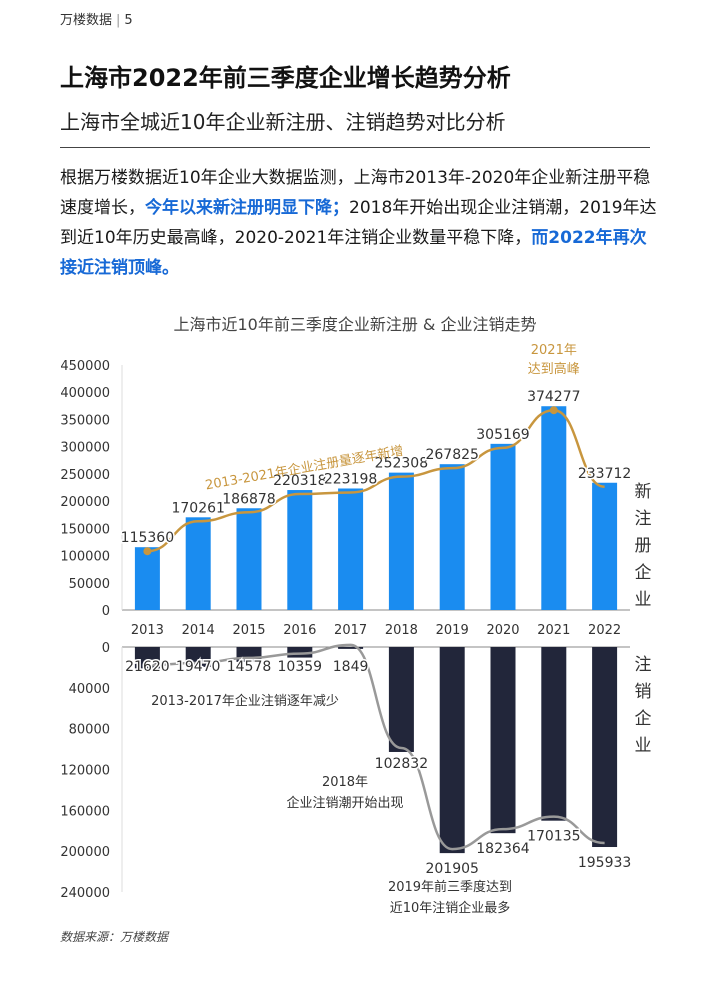  Describe the element at coordinates (300, 667) in the screenshot. I see `cancellation-value-label: 10359` at that location.